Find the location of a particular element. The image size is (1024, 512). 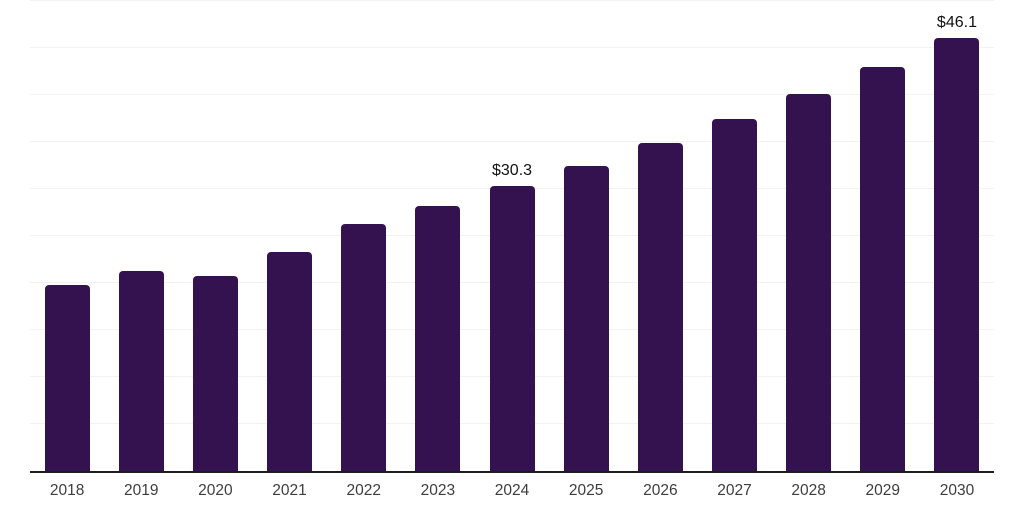

bar-2020 is located at coordinates (215, 373).